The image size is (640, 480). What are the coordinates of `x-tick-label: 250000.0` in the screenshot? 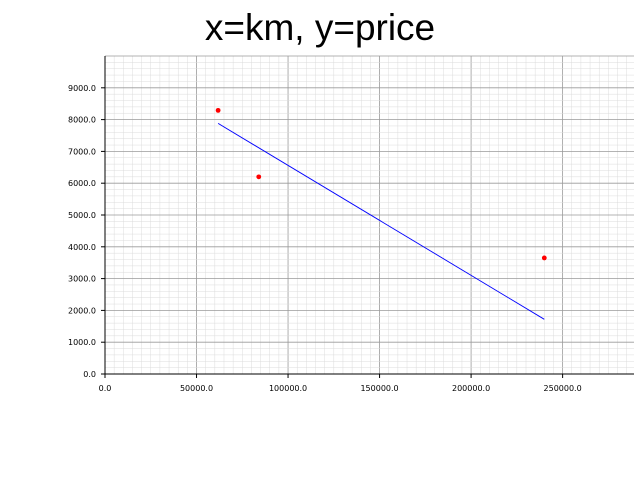 It's located at (563, 388).